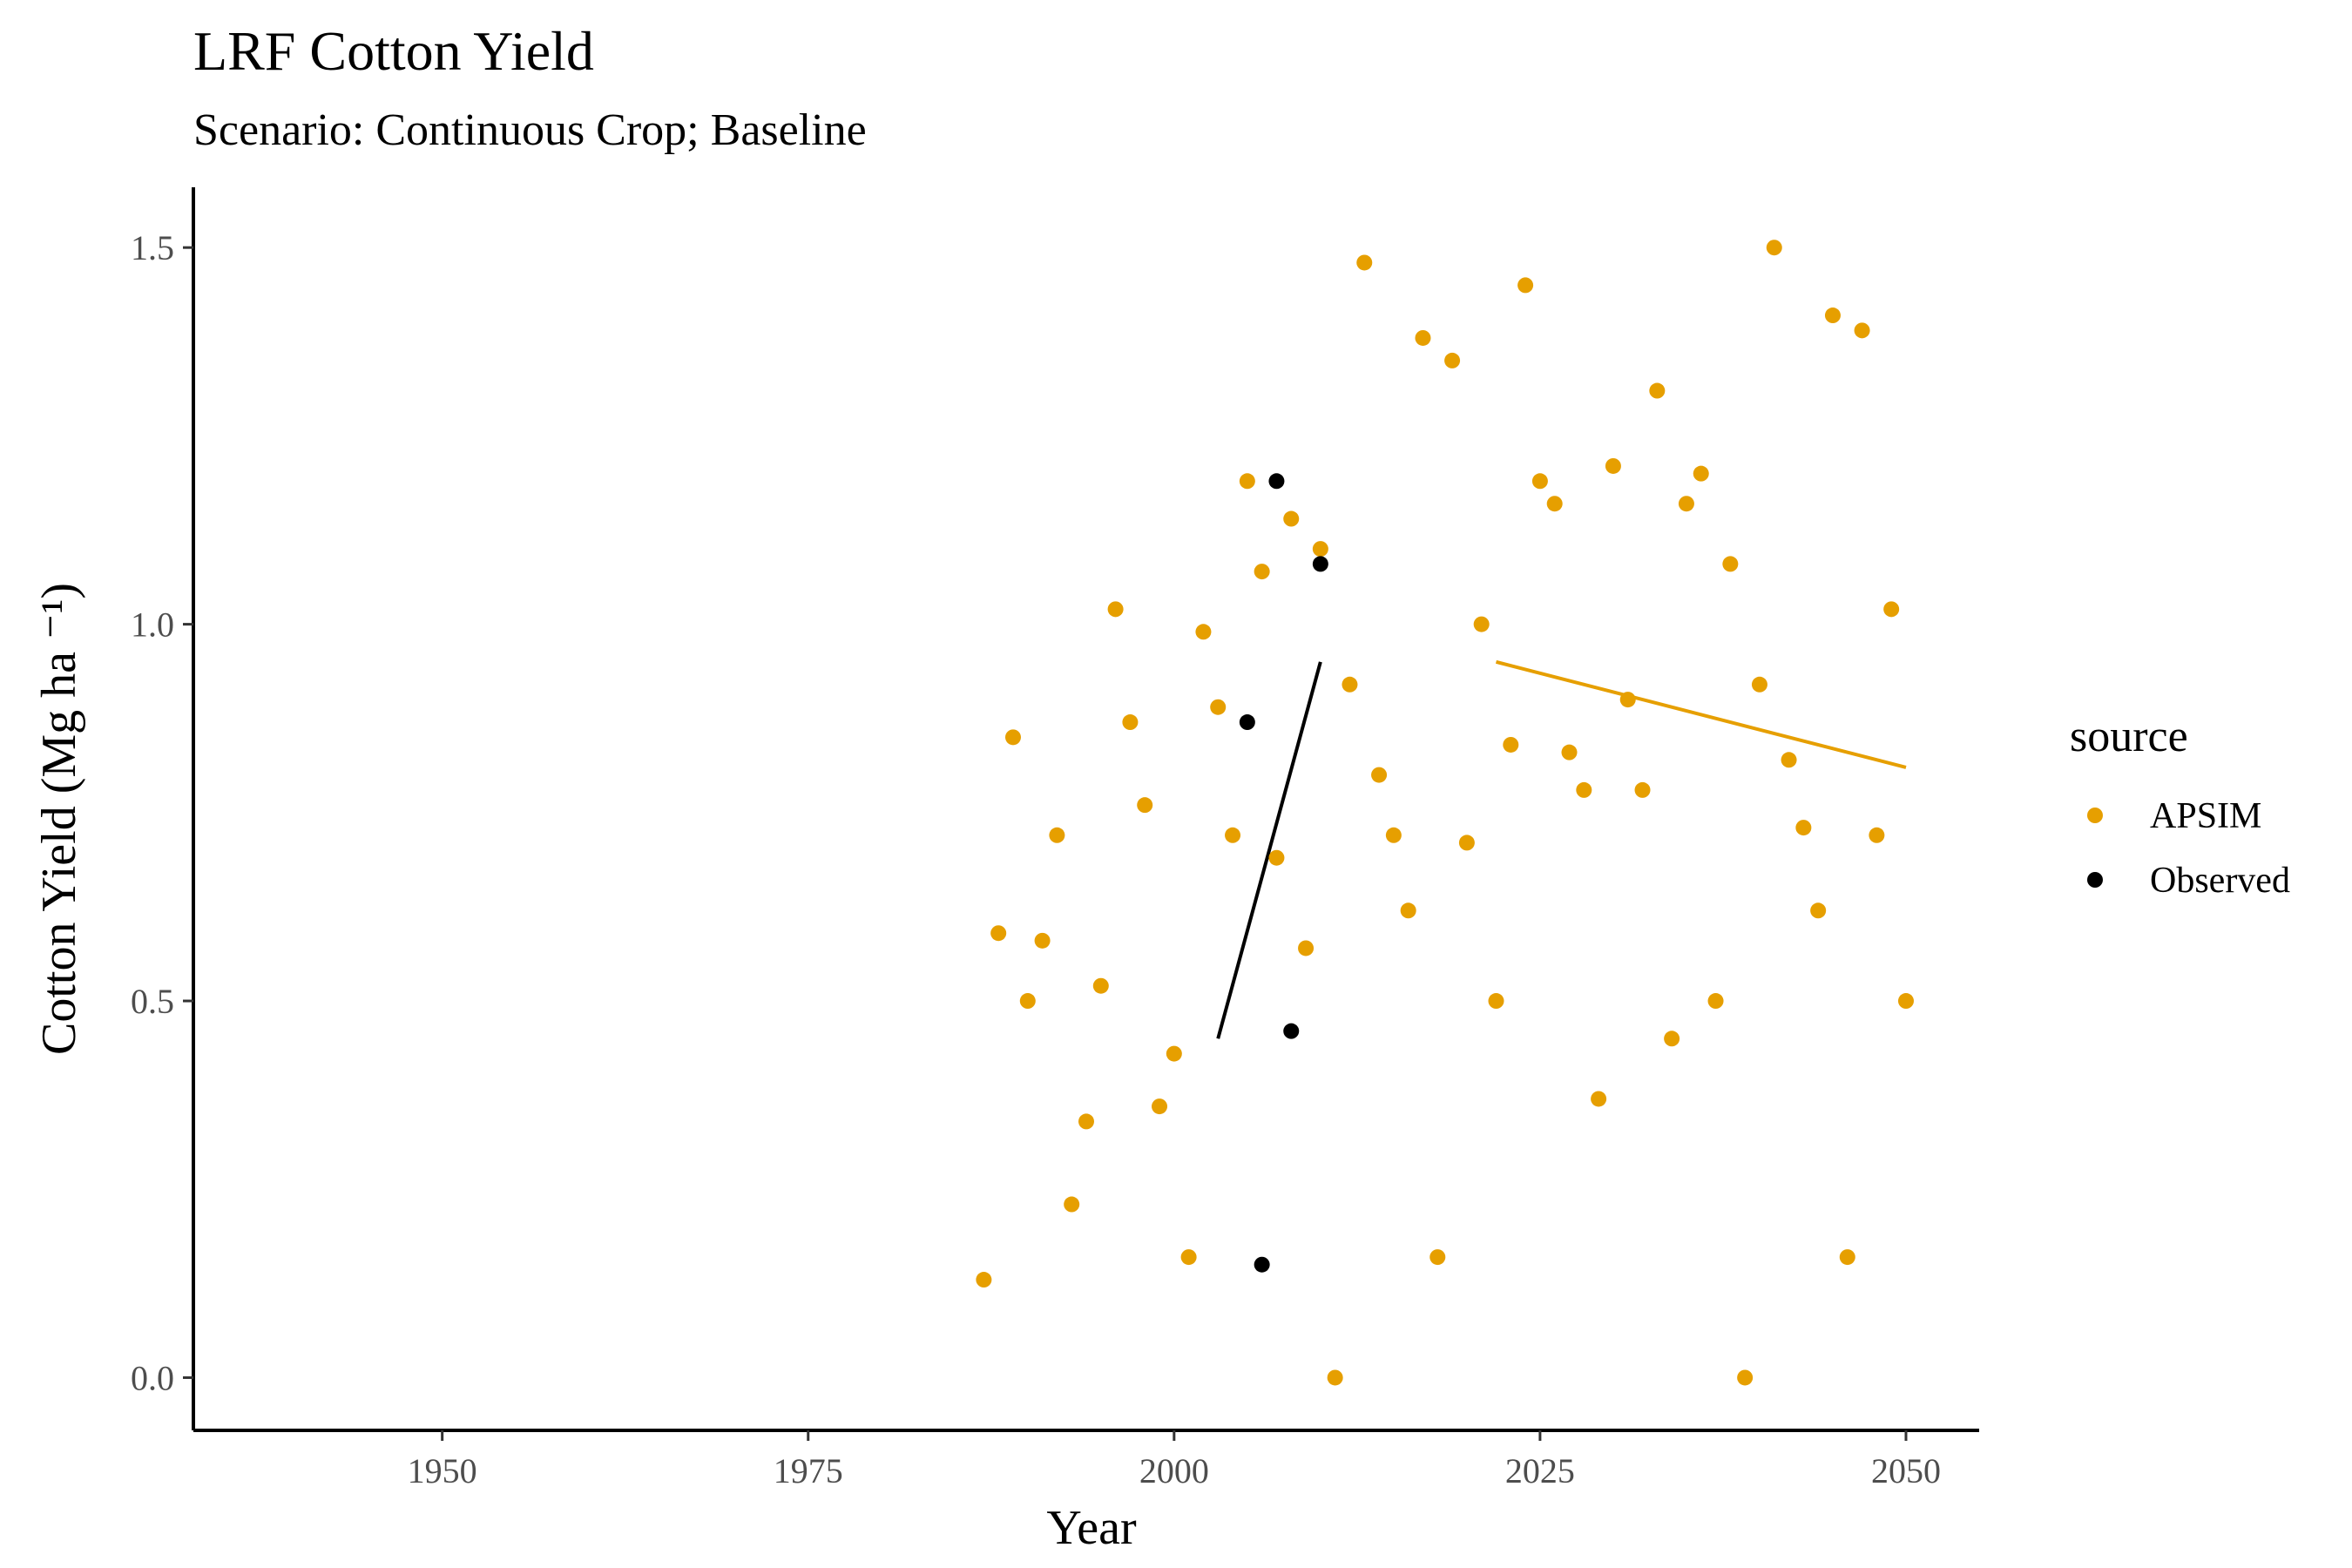  I want to click on y-tick-label: 1.0, so click(152, 625).